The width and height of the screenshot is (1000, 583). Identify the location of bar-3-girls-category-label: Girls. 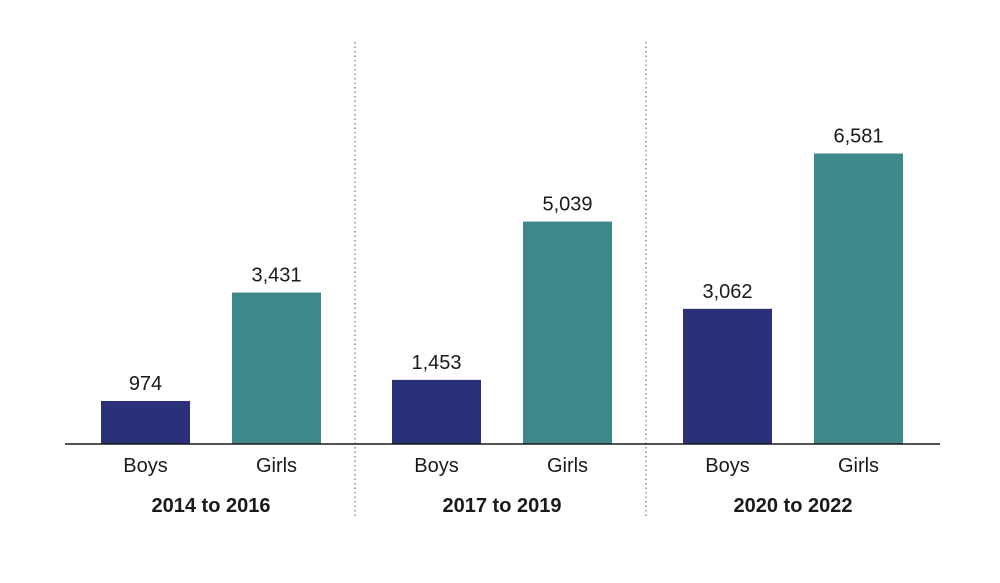
(858, 466).